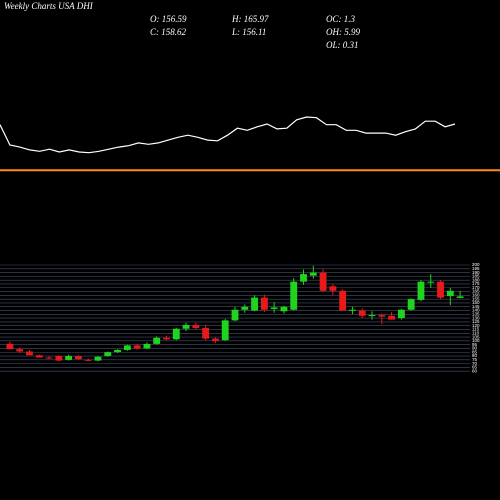 Image resolution: width=500 pixels, height=500 pixels. What do you see at coordinates (476, 310) in the screenshot?
I see `y-tick-label: 140` at bounding box center [476, 310].